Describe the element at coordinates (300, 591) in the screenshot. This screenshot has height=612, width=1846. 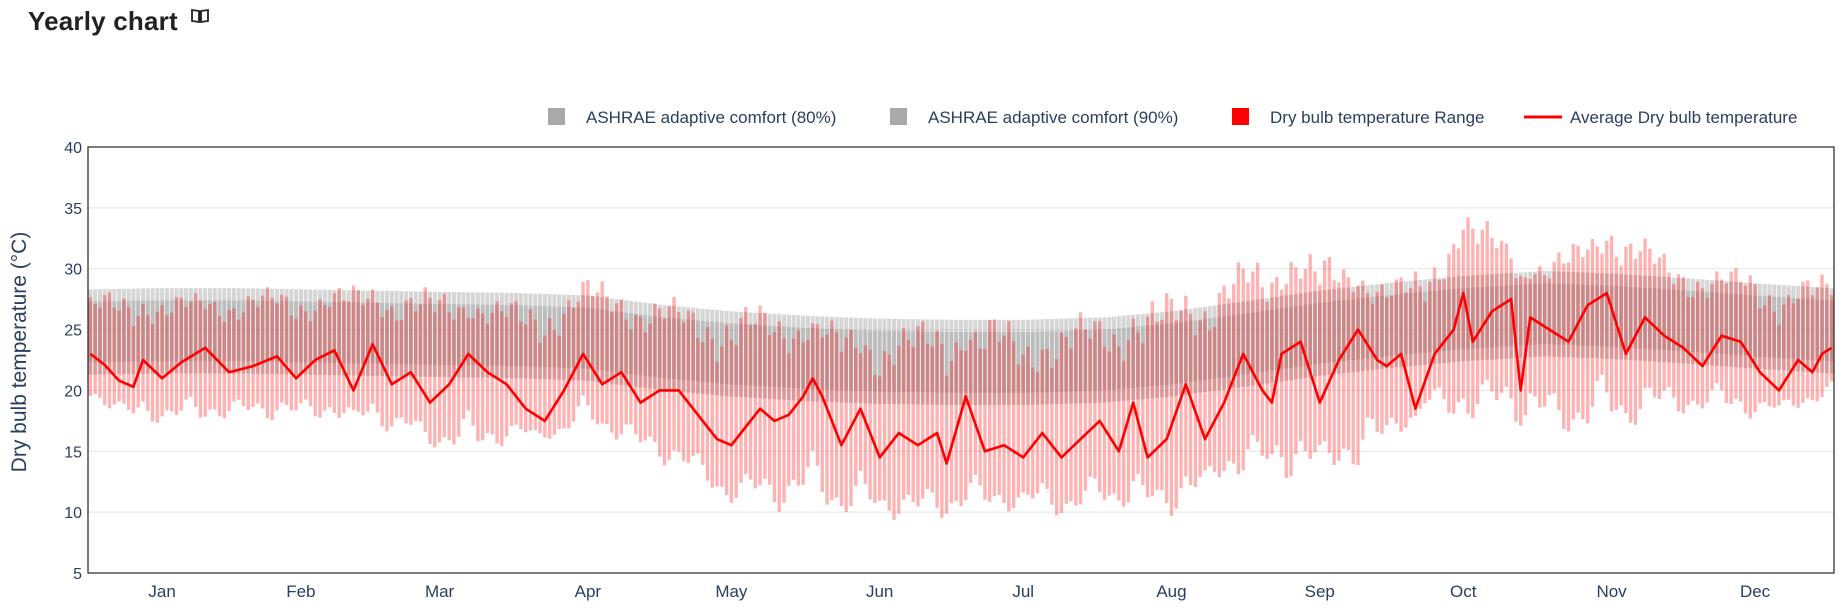
I see `x-tick-label: Feb` at that location.